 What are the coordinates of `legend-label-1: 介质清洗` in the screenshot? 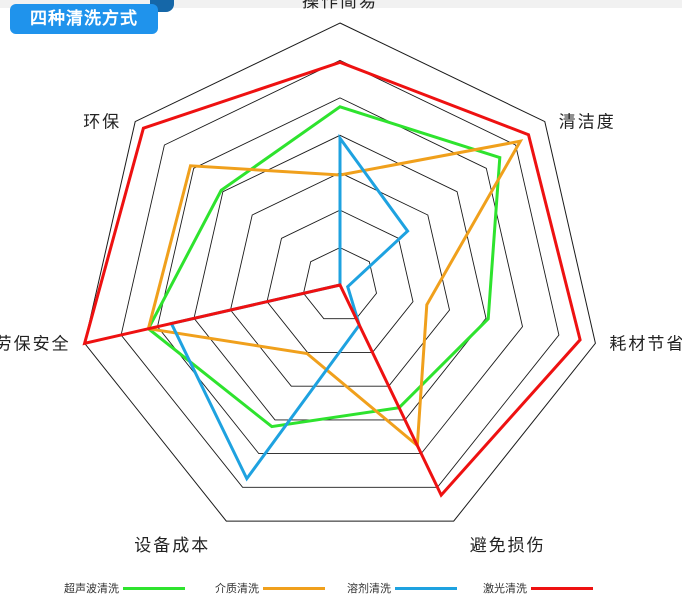 It's located at (237, 588).